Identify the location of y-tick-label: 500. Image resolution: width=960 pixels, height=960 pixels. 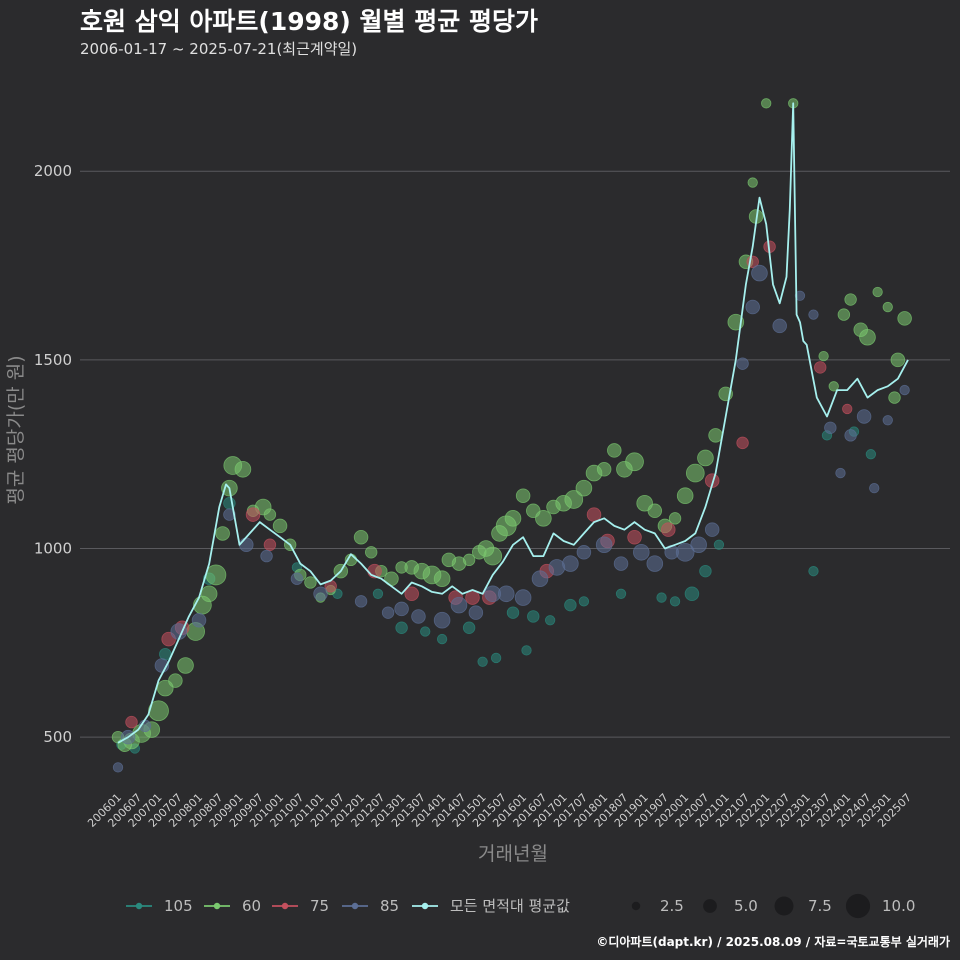
(57, 737).